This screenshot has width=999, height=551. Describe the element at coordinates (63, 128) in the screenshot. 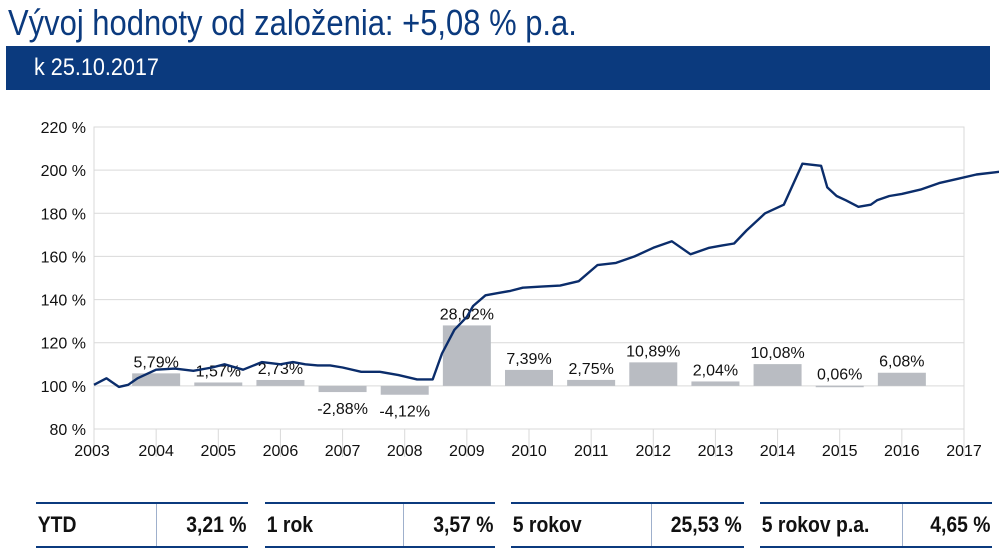

I see `y-tick-label: 220 %` at that location.